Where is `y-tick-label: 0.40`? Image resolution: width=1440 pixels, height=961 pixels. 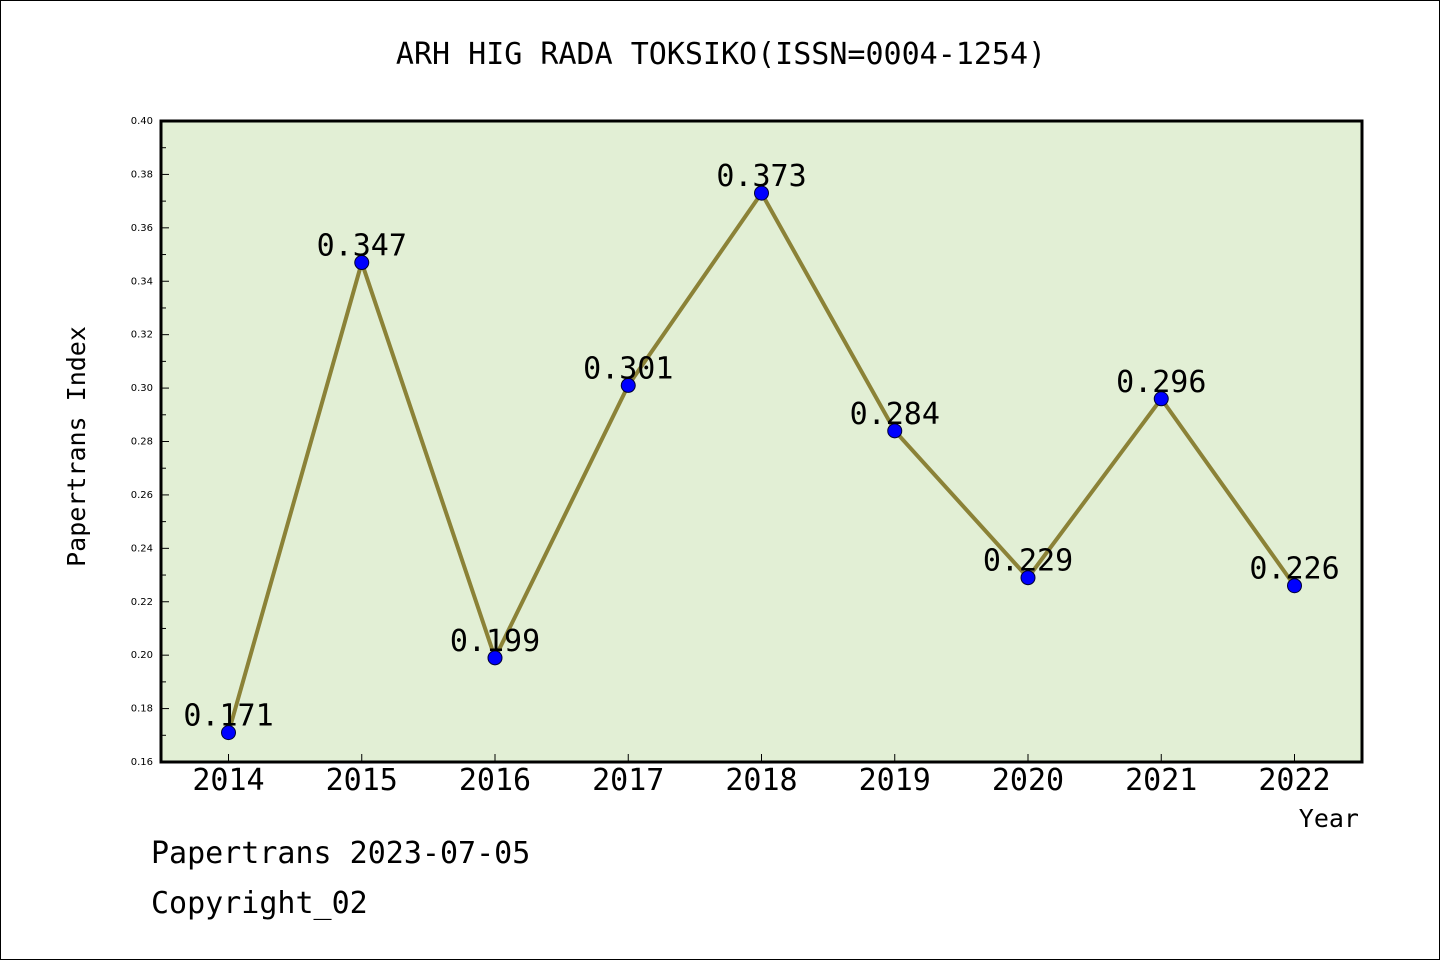
y-tick-label: 0.40 is located at coordinates (142, 121).